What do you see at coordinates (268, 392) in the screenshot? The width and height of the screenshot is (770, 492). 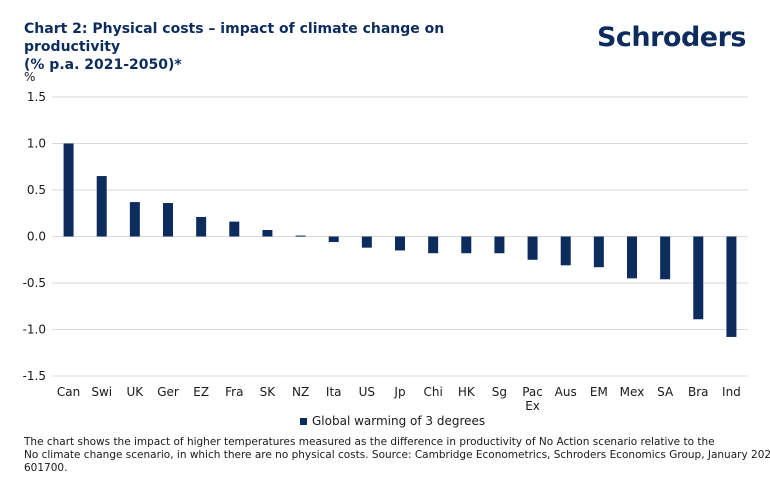 I see `x-tick-label: SK` at bounding box center [268, 392].